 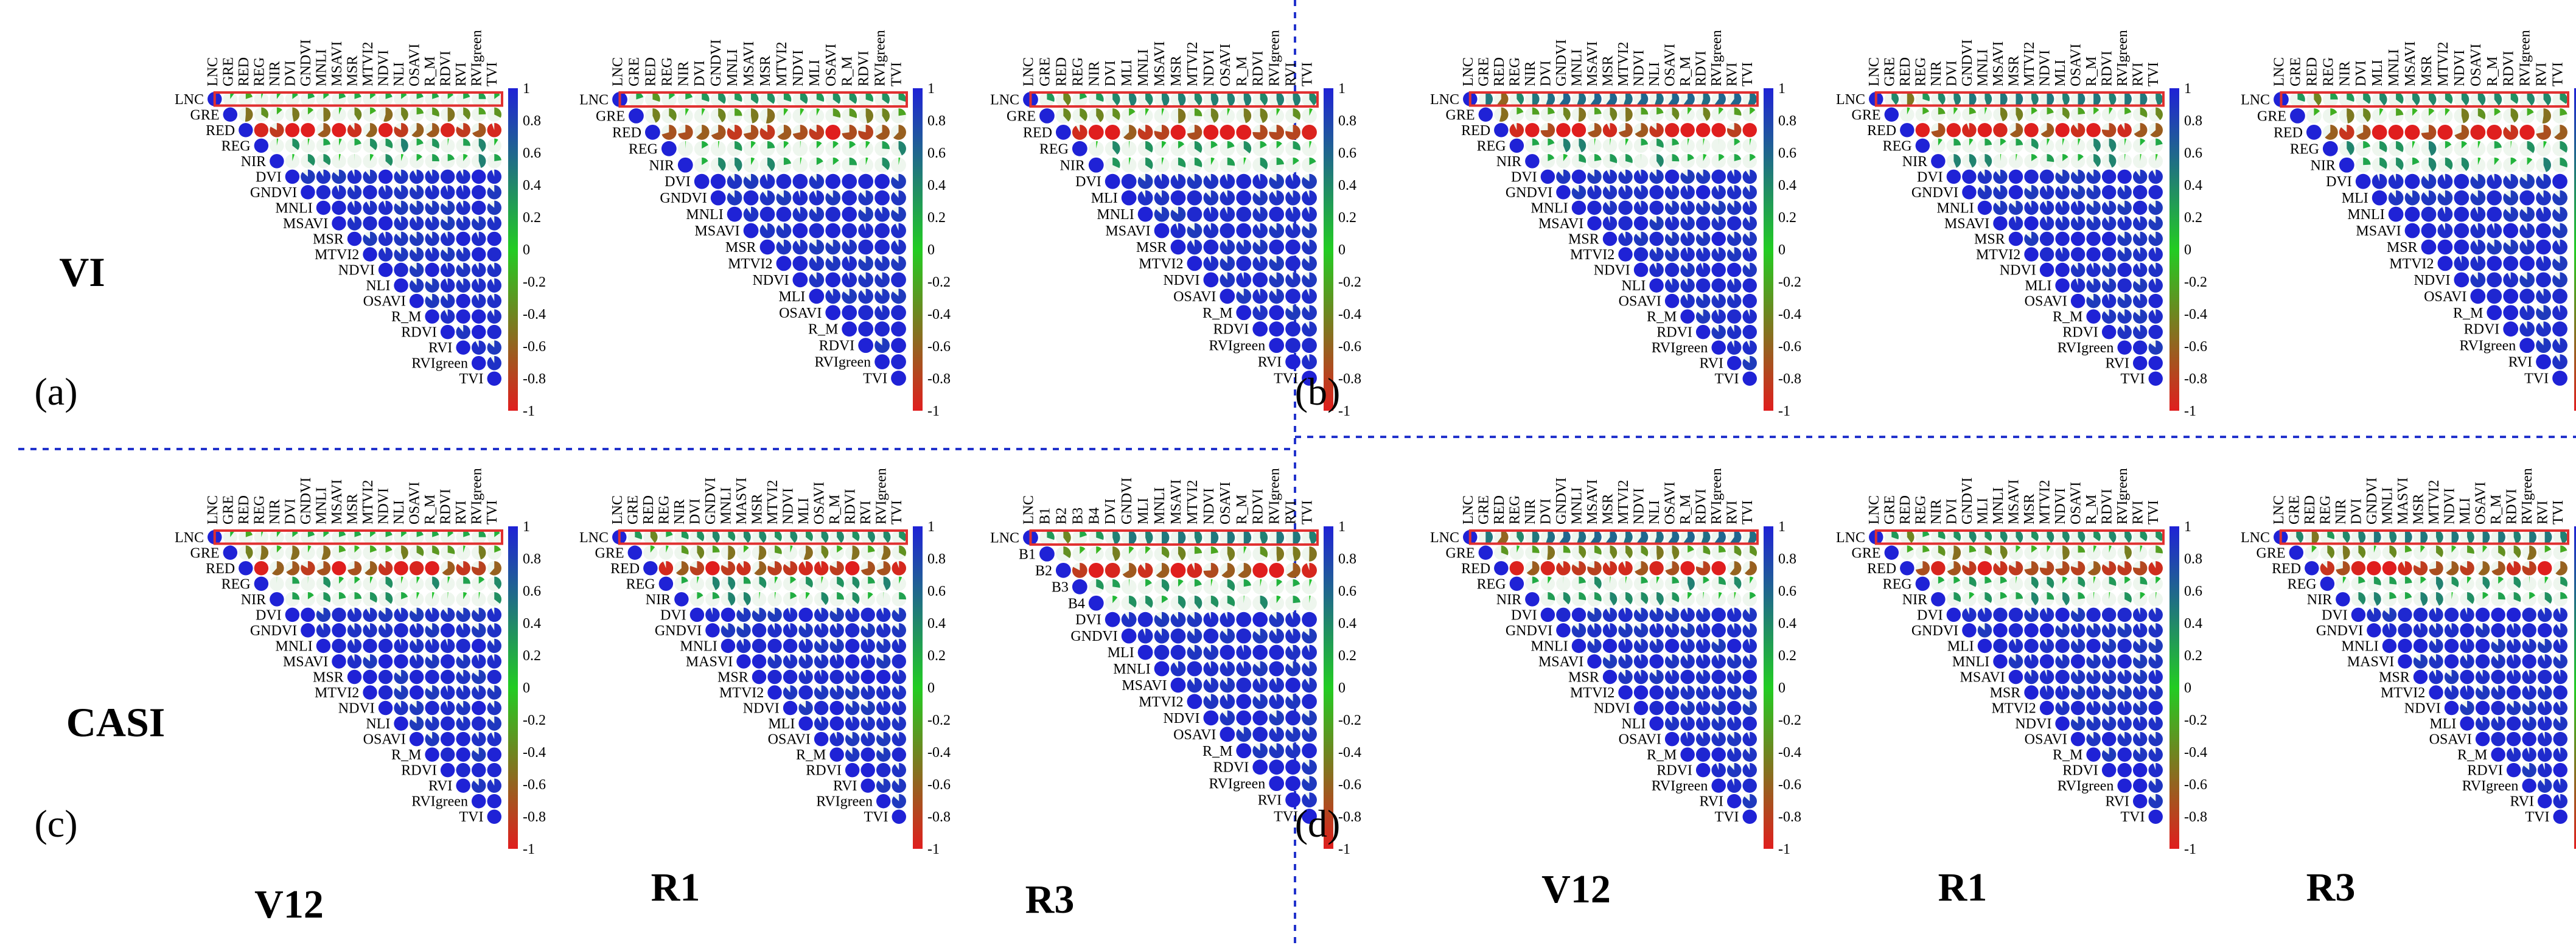 I want to click on colorbar-tick: 0.6, so click(x=532, y=591).